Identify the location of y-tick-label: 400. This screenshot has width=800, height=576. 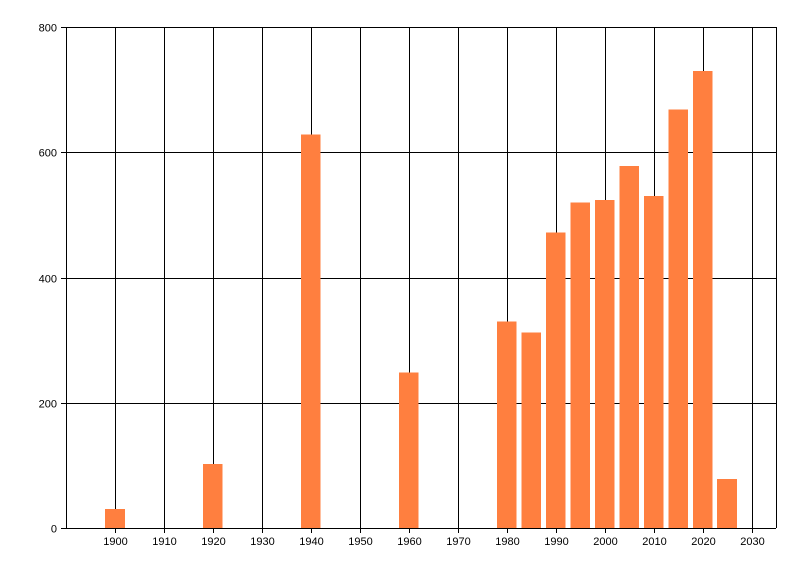
(48, 280).